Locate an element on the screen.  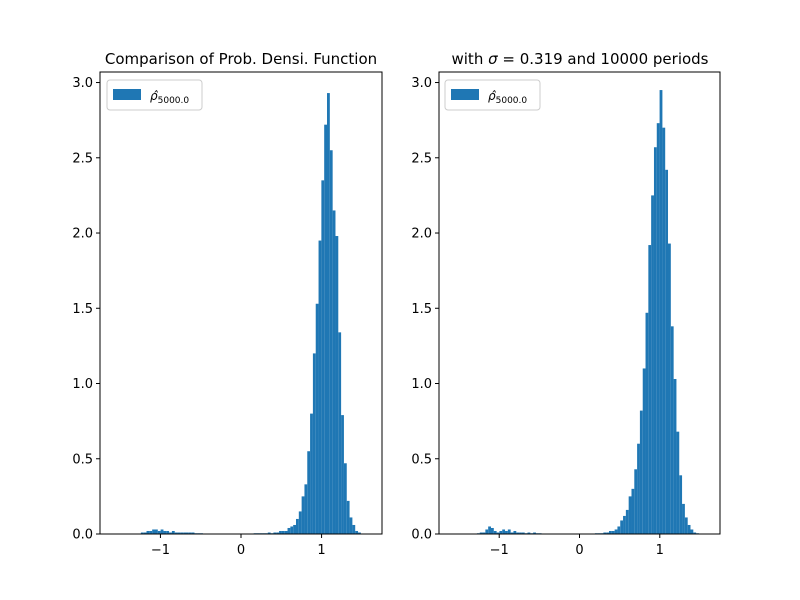
right-title-rest: = 0.319 and 10000 periods is located at coordinates (603, 59).